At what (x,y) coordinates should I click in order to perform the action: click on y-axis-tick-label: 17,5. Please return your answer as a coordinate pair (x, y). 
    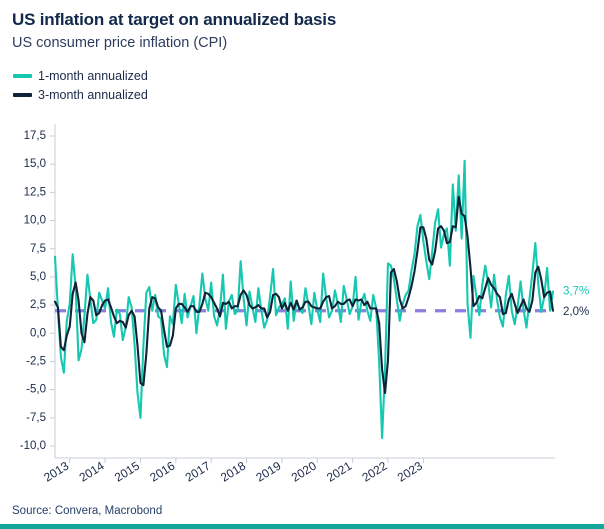
    Looking at the image, I should click on (35, 136).